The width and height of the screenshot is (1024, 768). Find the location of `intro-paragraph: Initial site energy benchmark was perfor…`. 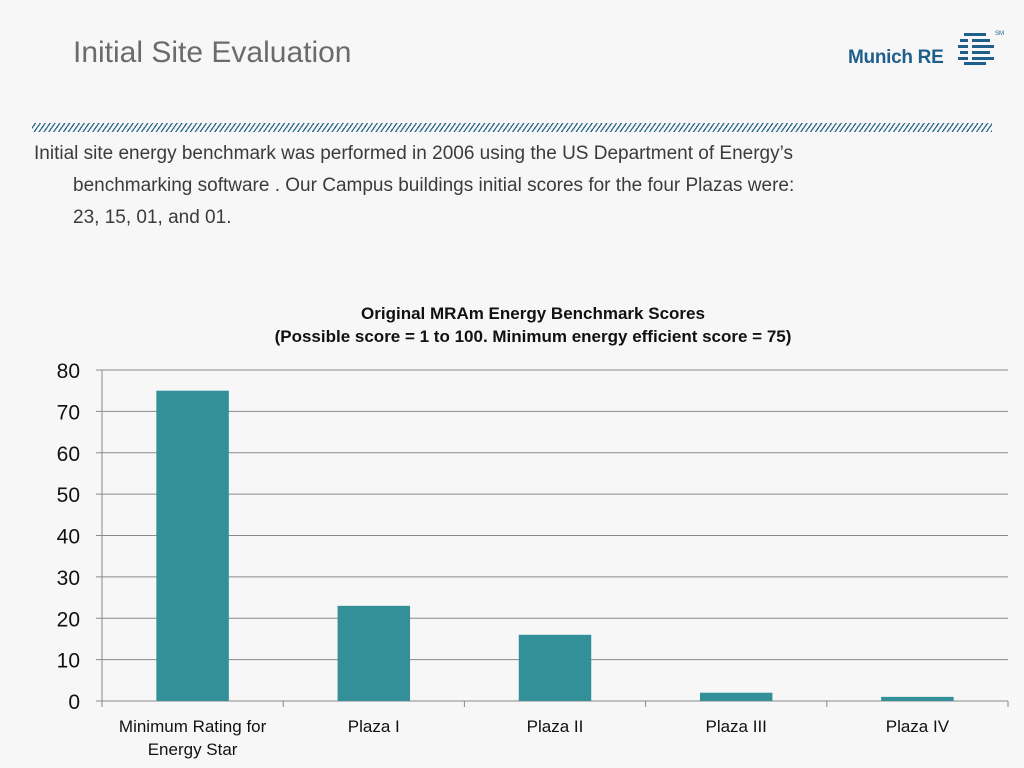

intro-paragraph: Initial site energy benchmark was perfor… is located at coordinates (499, 186).